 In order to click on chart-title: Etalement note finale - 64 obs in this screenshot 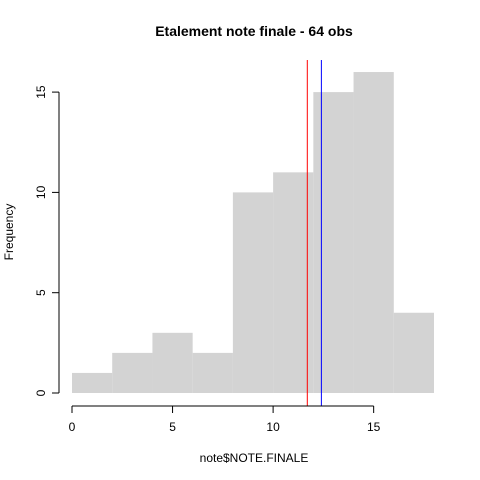, I will do `click(254, 31)`.